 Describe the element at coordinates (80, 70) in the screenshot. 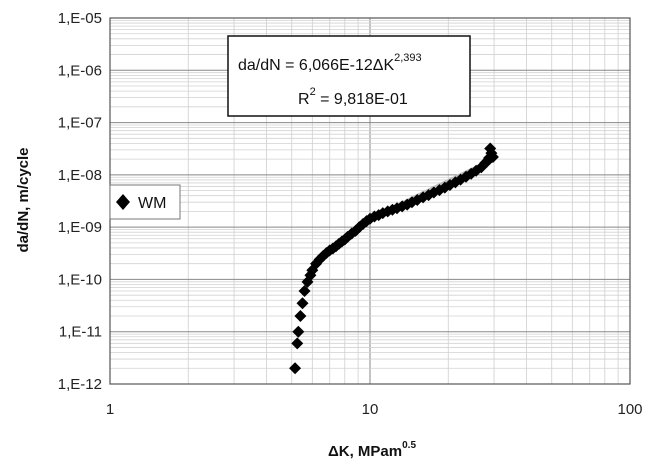

I see `y-tick-label: 1,E-06` at that location.